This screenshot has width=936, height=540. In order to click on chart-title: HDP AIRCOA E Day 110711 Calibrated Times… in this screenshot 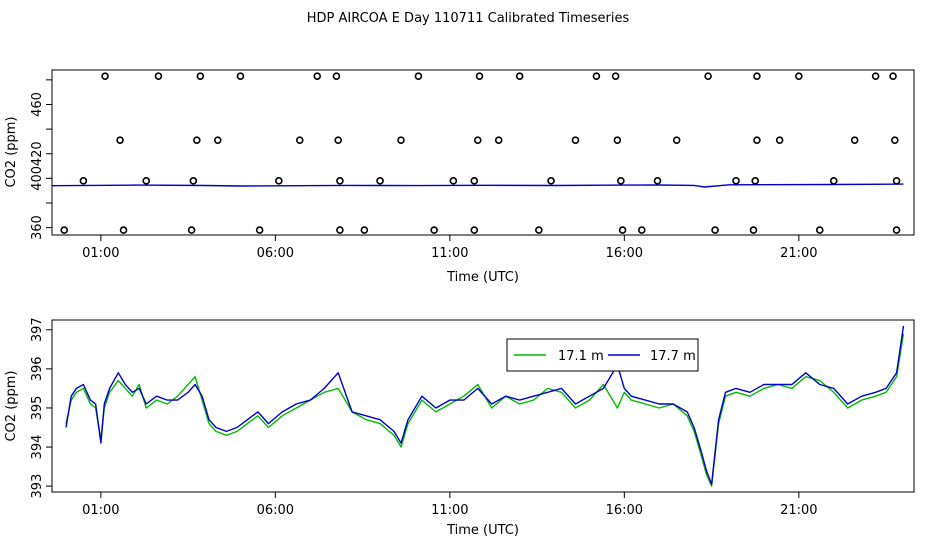, I will do `click(468, 18)`.